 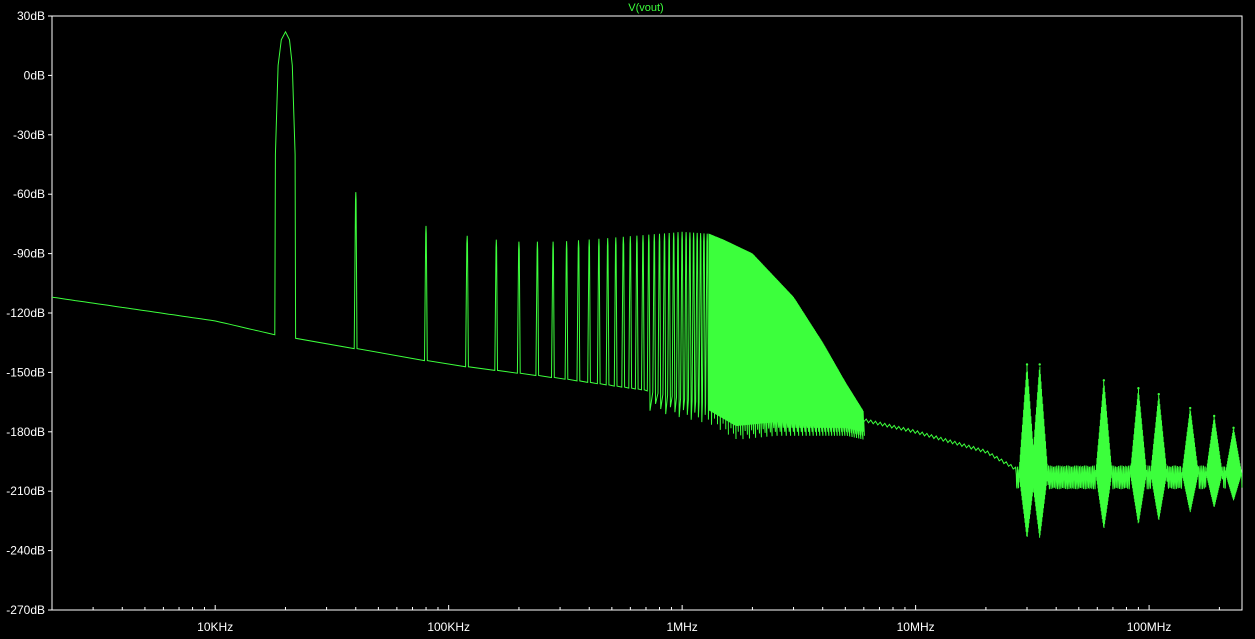 I want to click on y-tick-label: -150dB, so click(x=25, y=372).